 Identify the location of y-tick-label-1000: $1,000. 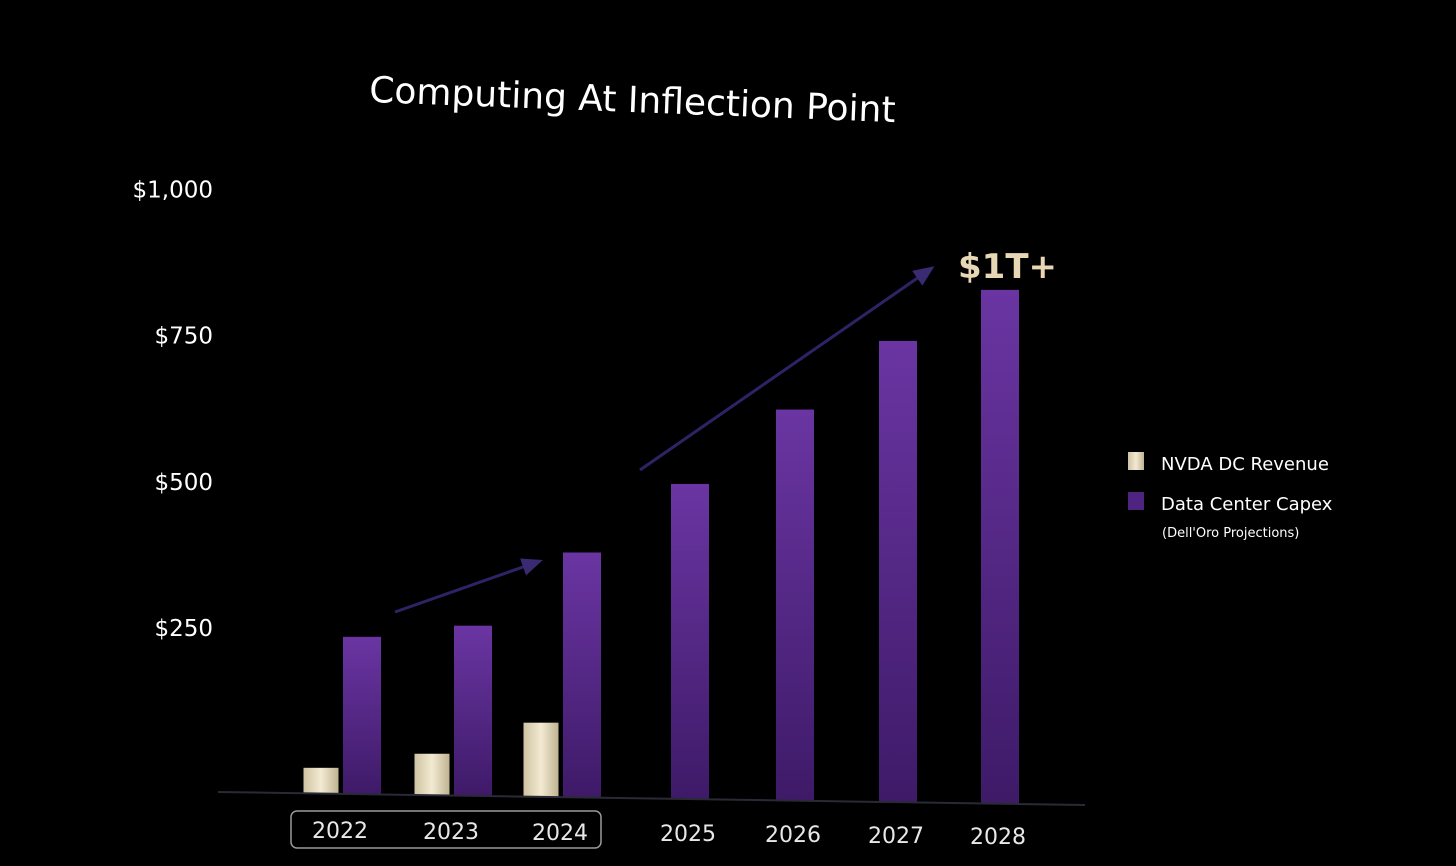
(173, 190).